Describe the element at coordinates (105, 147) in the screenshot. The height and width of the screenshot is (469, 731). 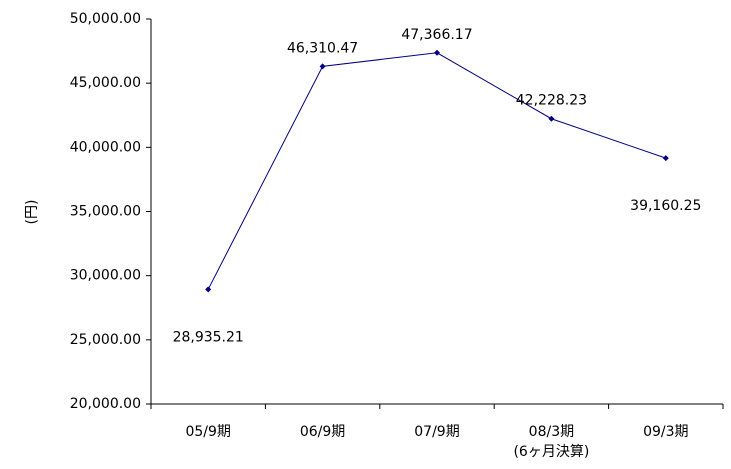
I see `y-tick-label: 40,000.00` at that location.